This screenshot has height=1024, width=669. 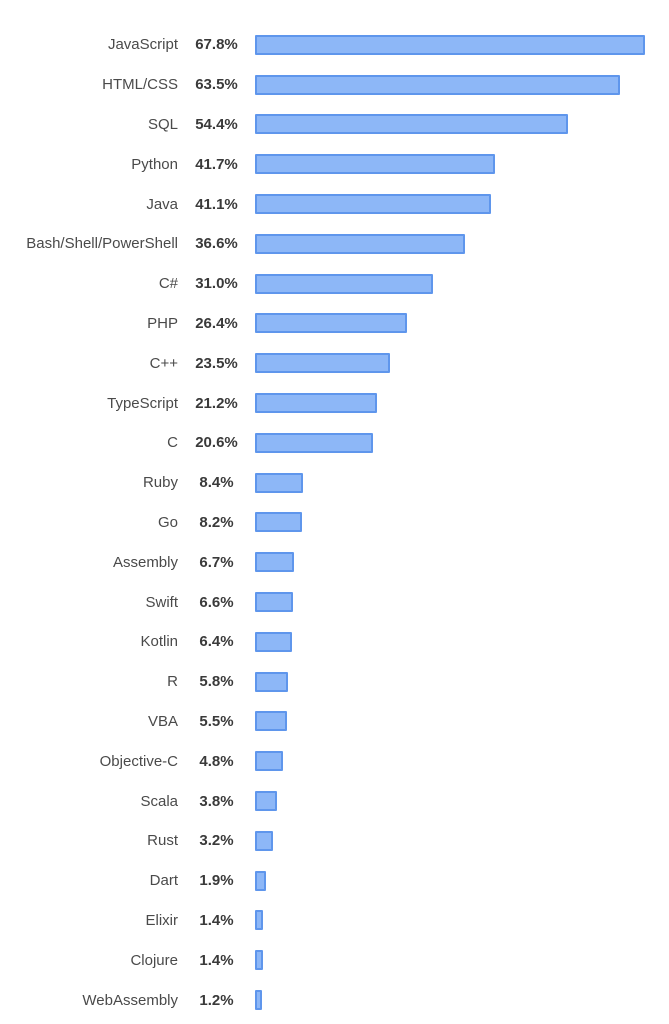 What do you see at coordinates (167, 522) in the screenshot?
I see `bar-label: Go` at bounding box center [167, 522].